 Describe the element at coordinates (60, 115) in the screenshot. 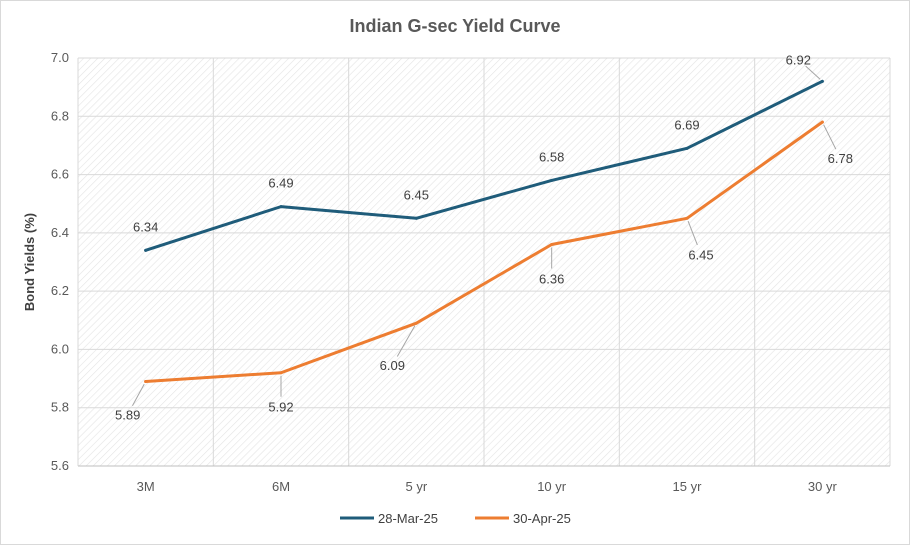

I see `y-tick-label: 6.8` at that location.